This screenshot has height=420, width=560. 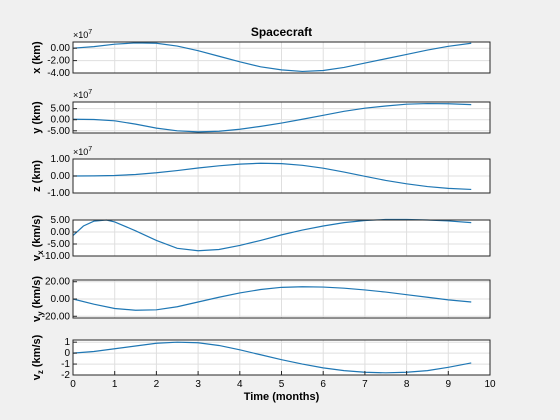 What do you see at coordinates (73, 384) in the screenshot?
I see `x-tick-label: 0` at bounding box center [73, 384].